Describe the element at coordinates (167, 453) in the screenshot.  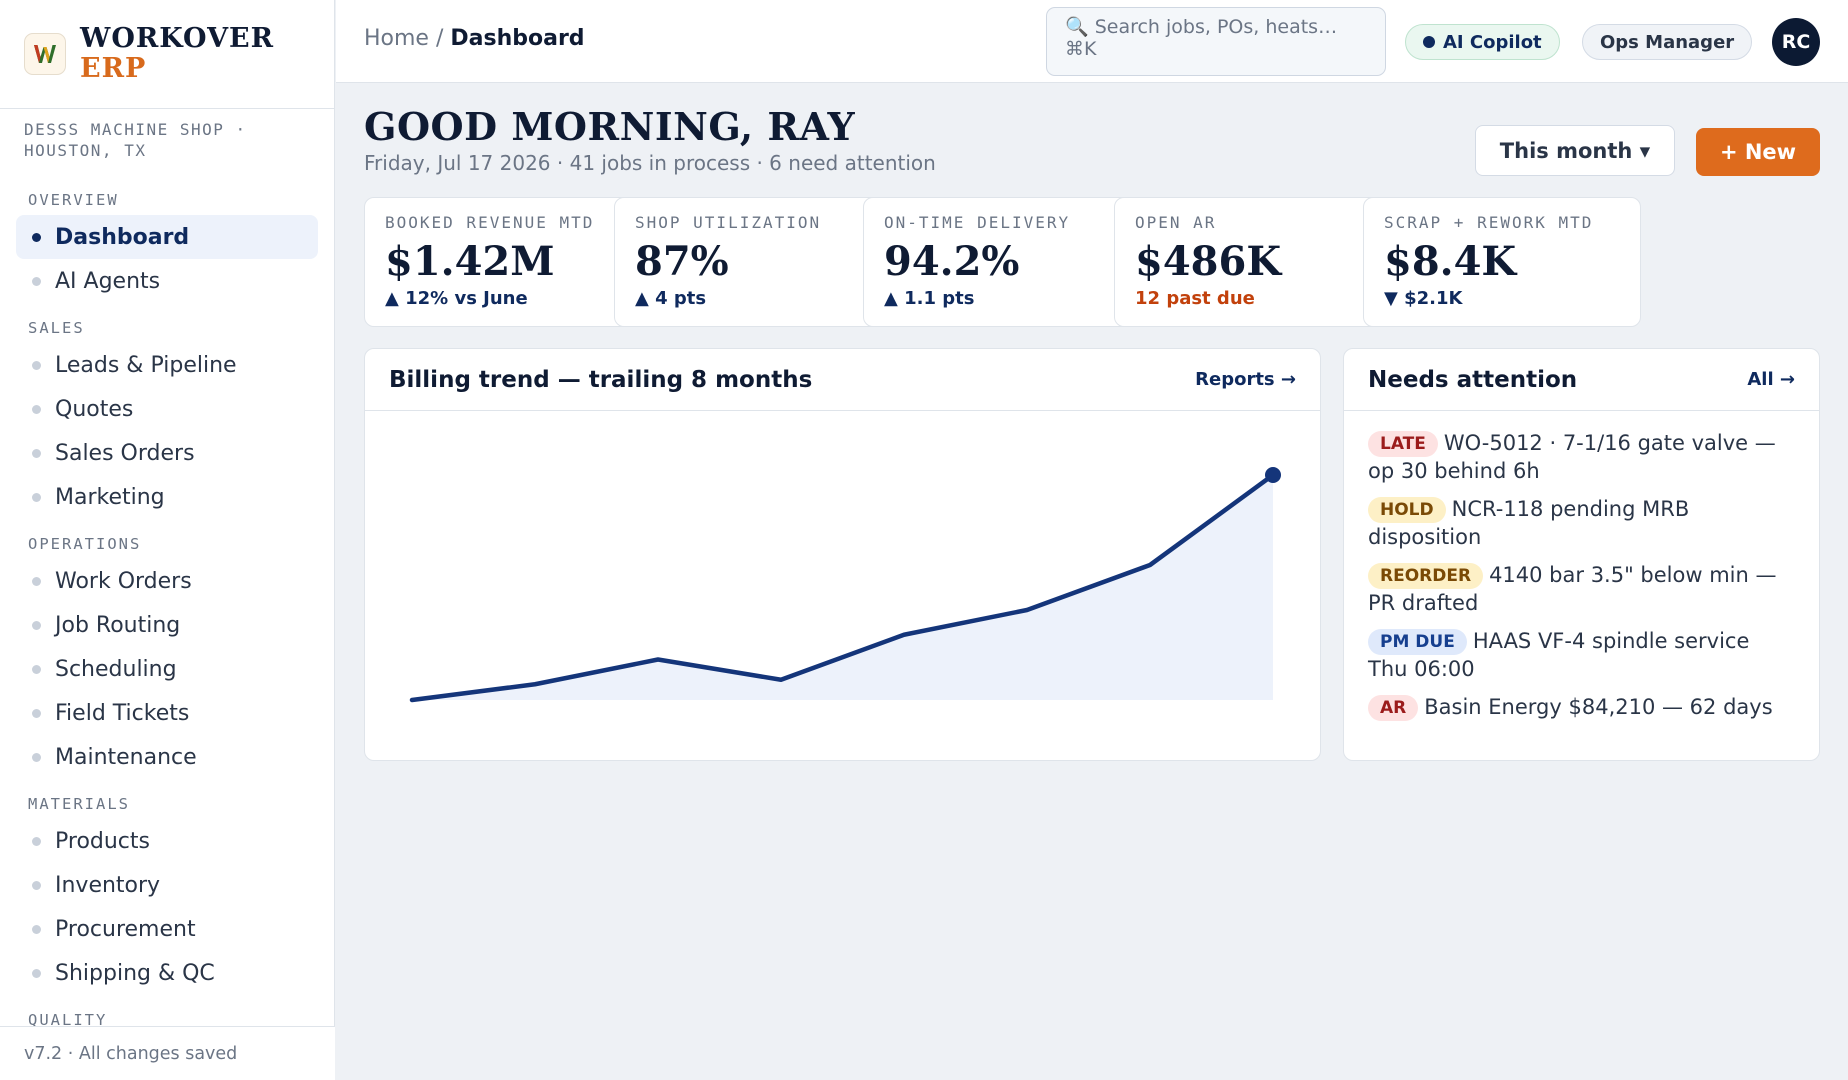
I see `sidebar-item-sales-orders: Sales Orders` at that location.